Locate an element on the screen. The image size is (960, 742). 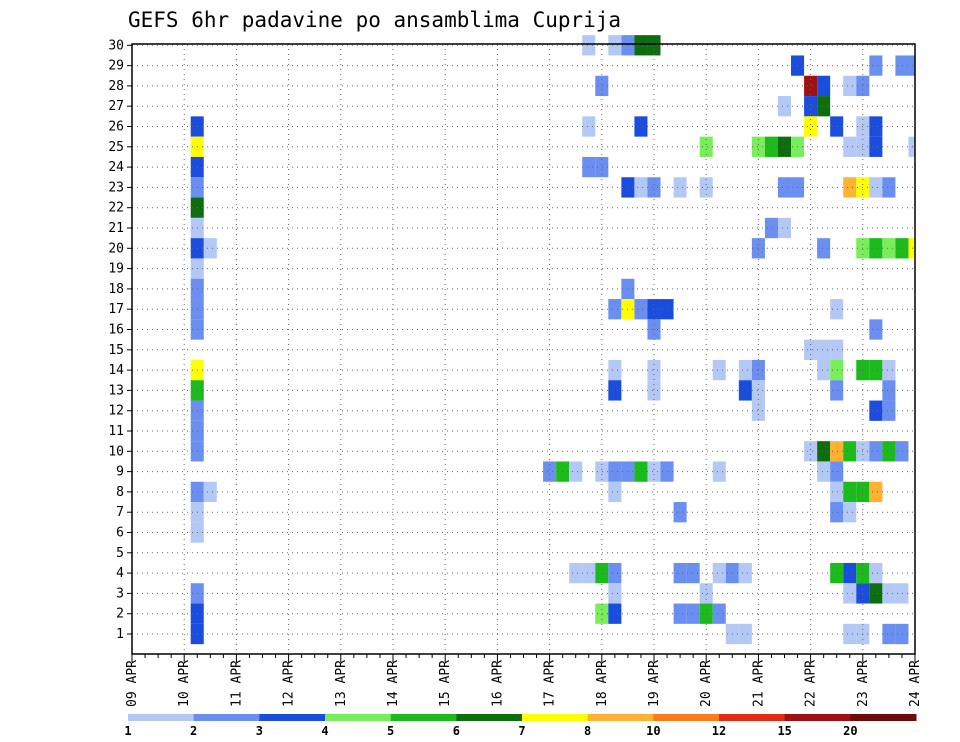
x-tick-label: 22 APR is located at coordinates (811, 683).